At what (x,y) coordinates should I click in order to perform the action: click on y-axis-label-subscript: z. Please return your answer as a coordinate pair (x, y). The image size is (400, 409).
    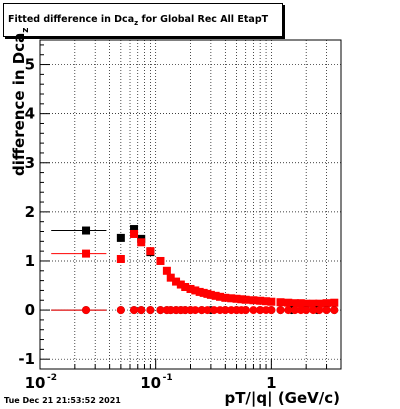
    Looking at the image, I should click on (26, 30).